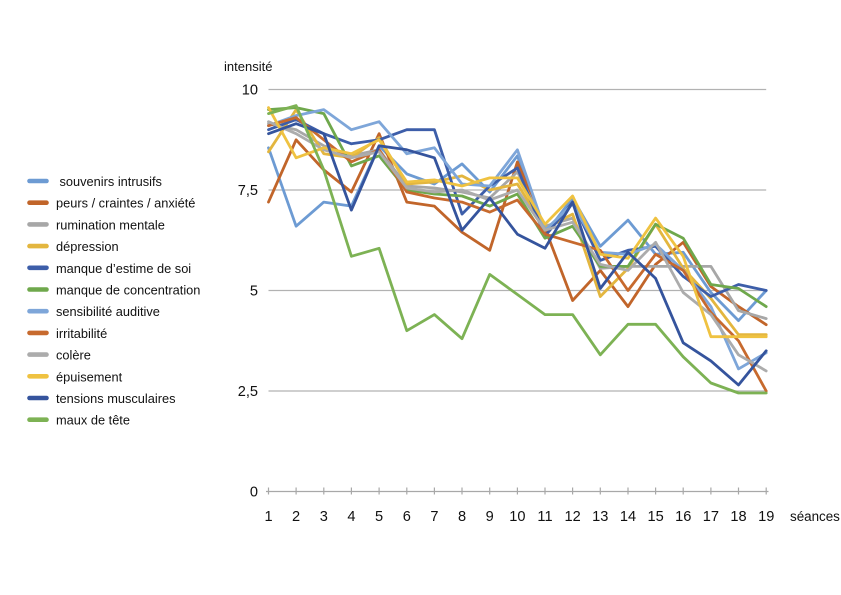 This screenshot has width=841, height=595. I want to click on svg-text: dépression, so click(87, 246).